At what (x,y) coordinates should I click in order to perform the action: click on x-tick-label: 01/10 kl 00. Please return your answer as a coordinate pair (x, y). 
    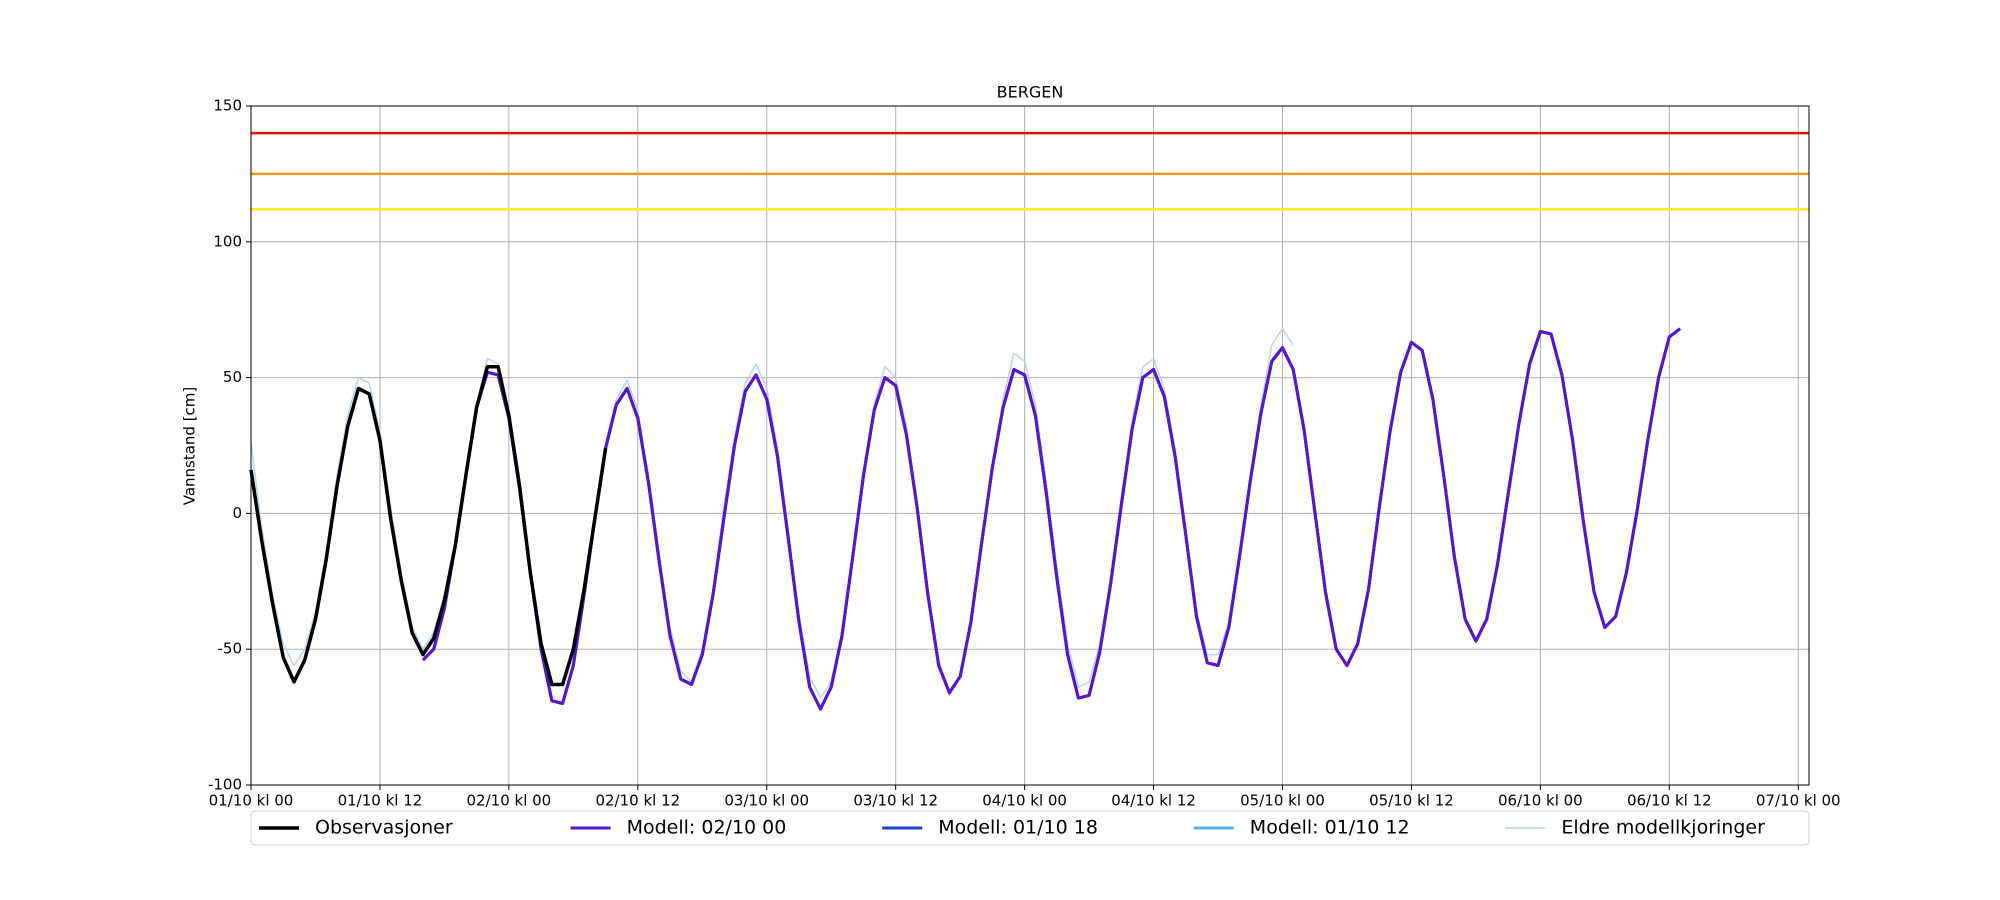
    Looking at the image, I should click on (251, 801).